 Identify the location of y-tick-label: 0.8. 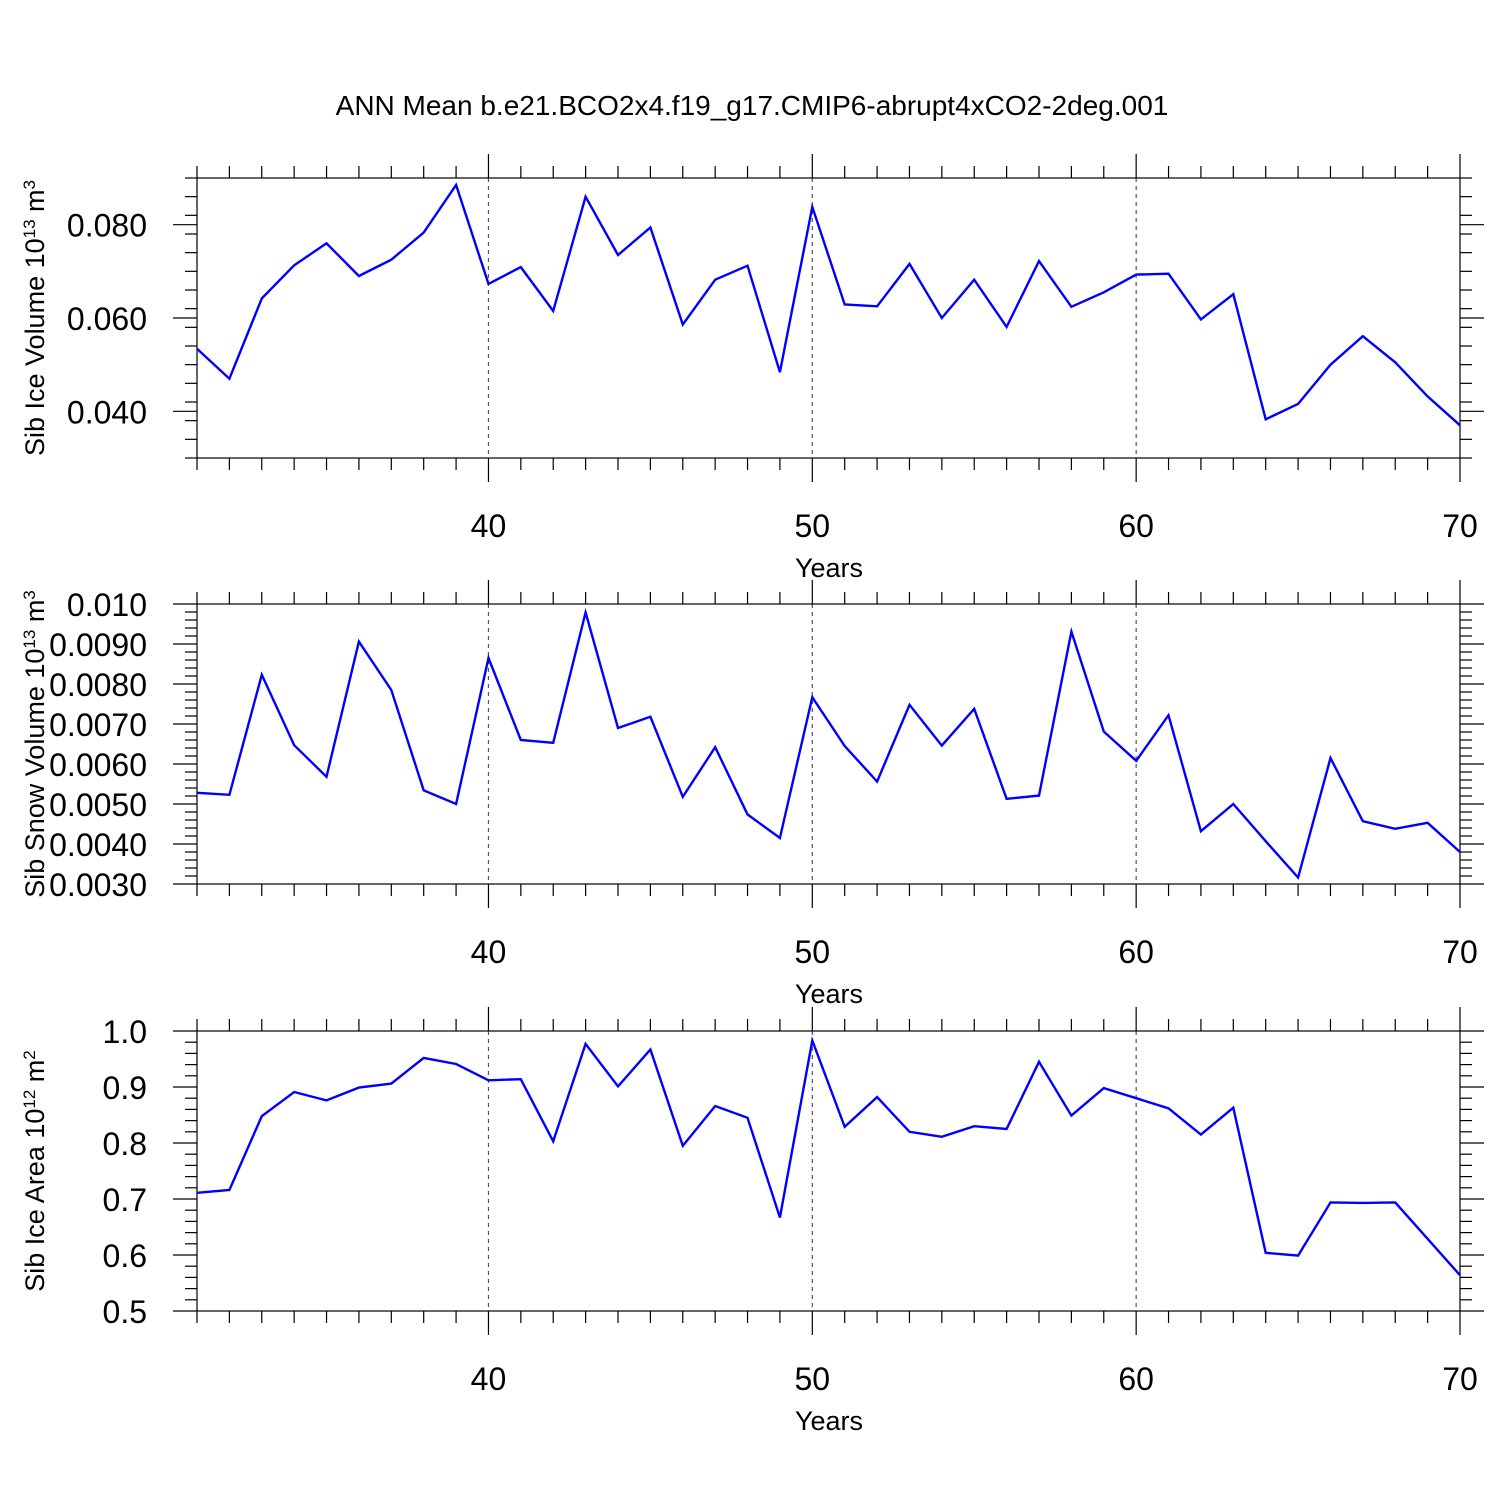
(125, 1144).